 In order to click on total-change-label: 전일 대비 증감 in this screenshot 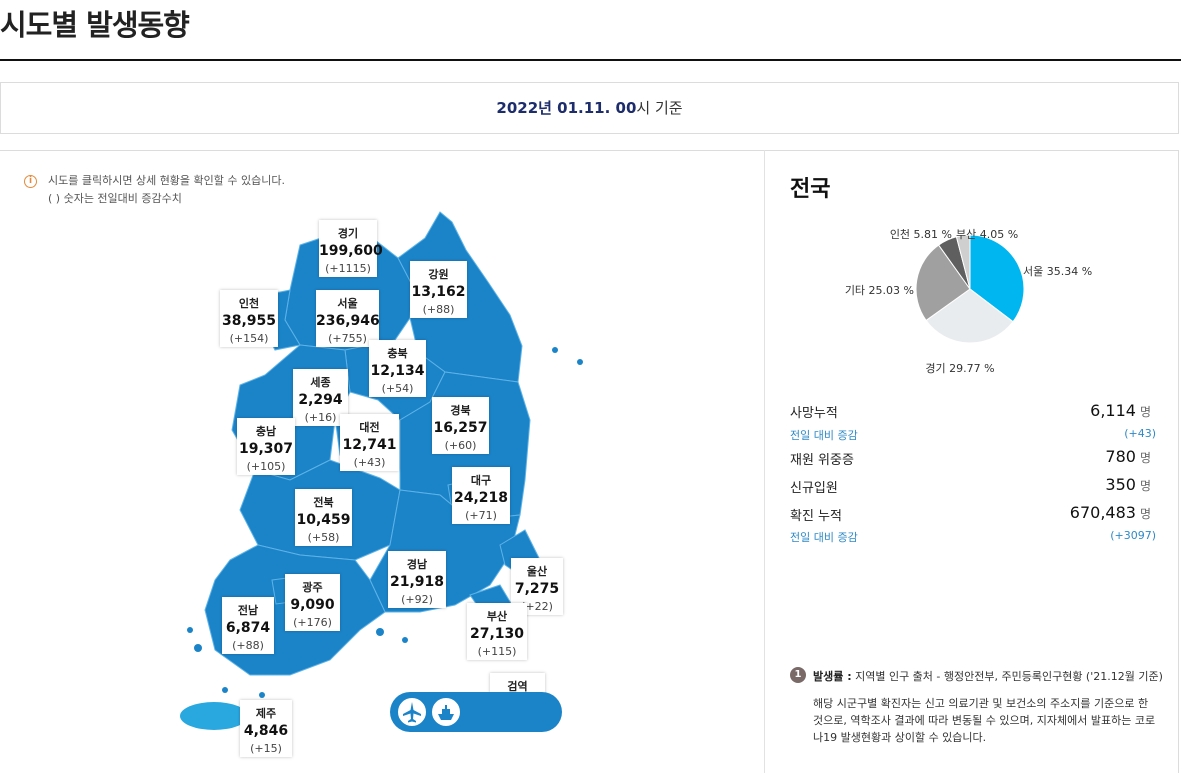, I will do `click(824, 537)`.